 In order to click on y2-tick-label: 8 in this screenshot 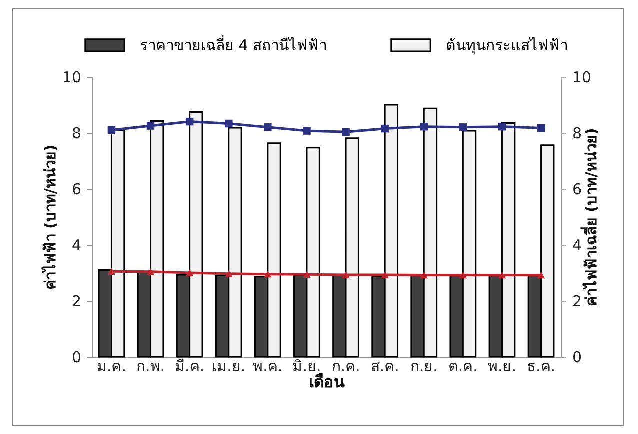, I will do `click(577, 133)`.